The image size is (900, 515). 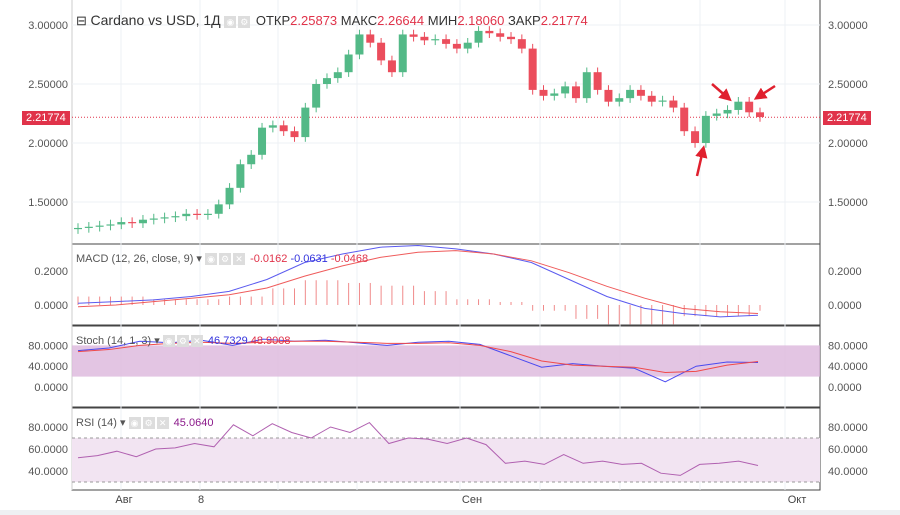 I want to click on stoch-tick-left: 0.0000, so click(x=51, y=388).